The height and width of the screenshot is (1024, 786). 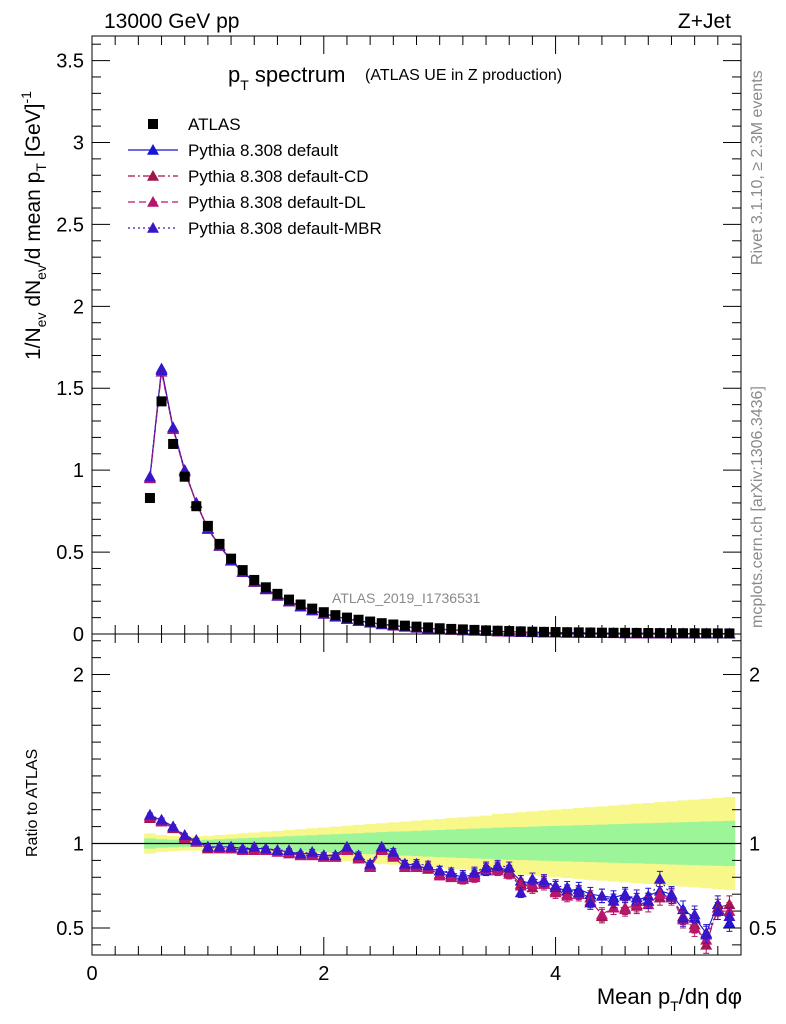 What do you see at coordinates (285, 228) in the screenshot?
I see `legend-label: Pythia 8.308 default-MBR` at bounding box center [285, 228].